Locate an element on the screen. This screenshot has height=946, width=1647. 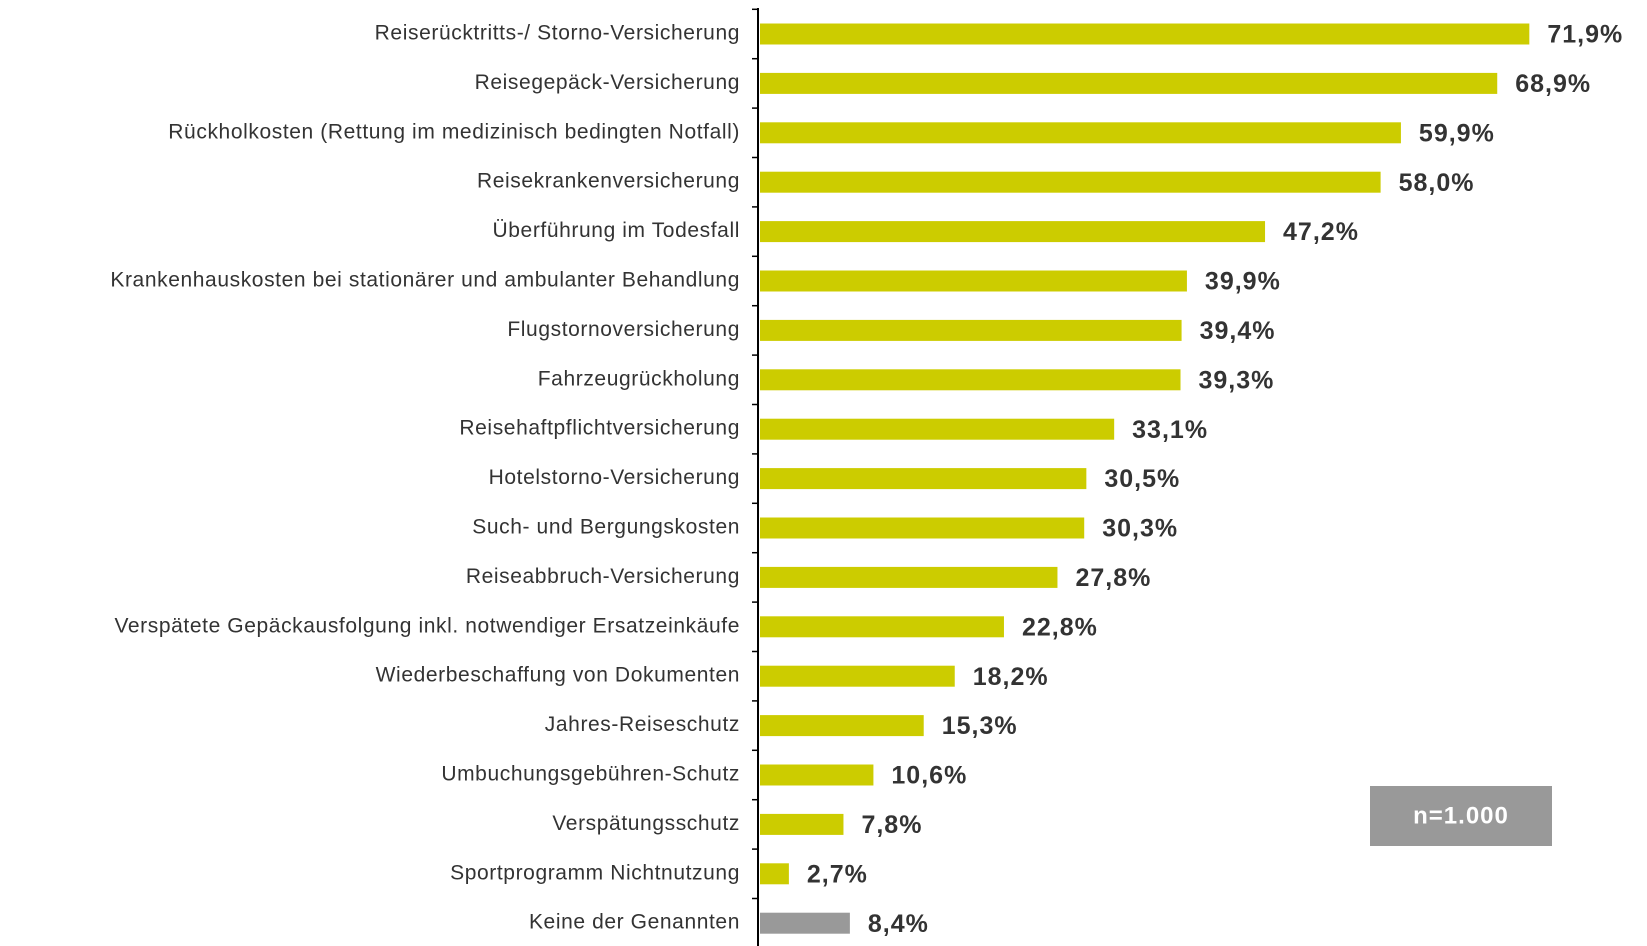
sample-size-note: n=1.000 is located at coordinates (1461, 815).